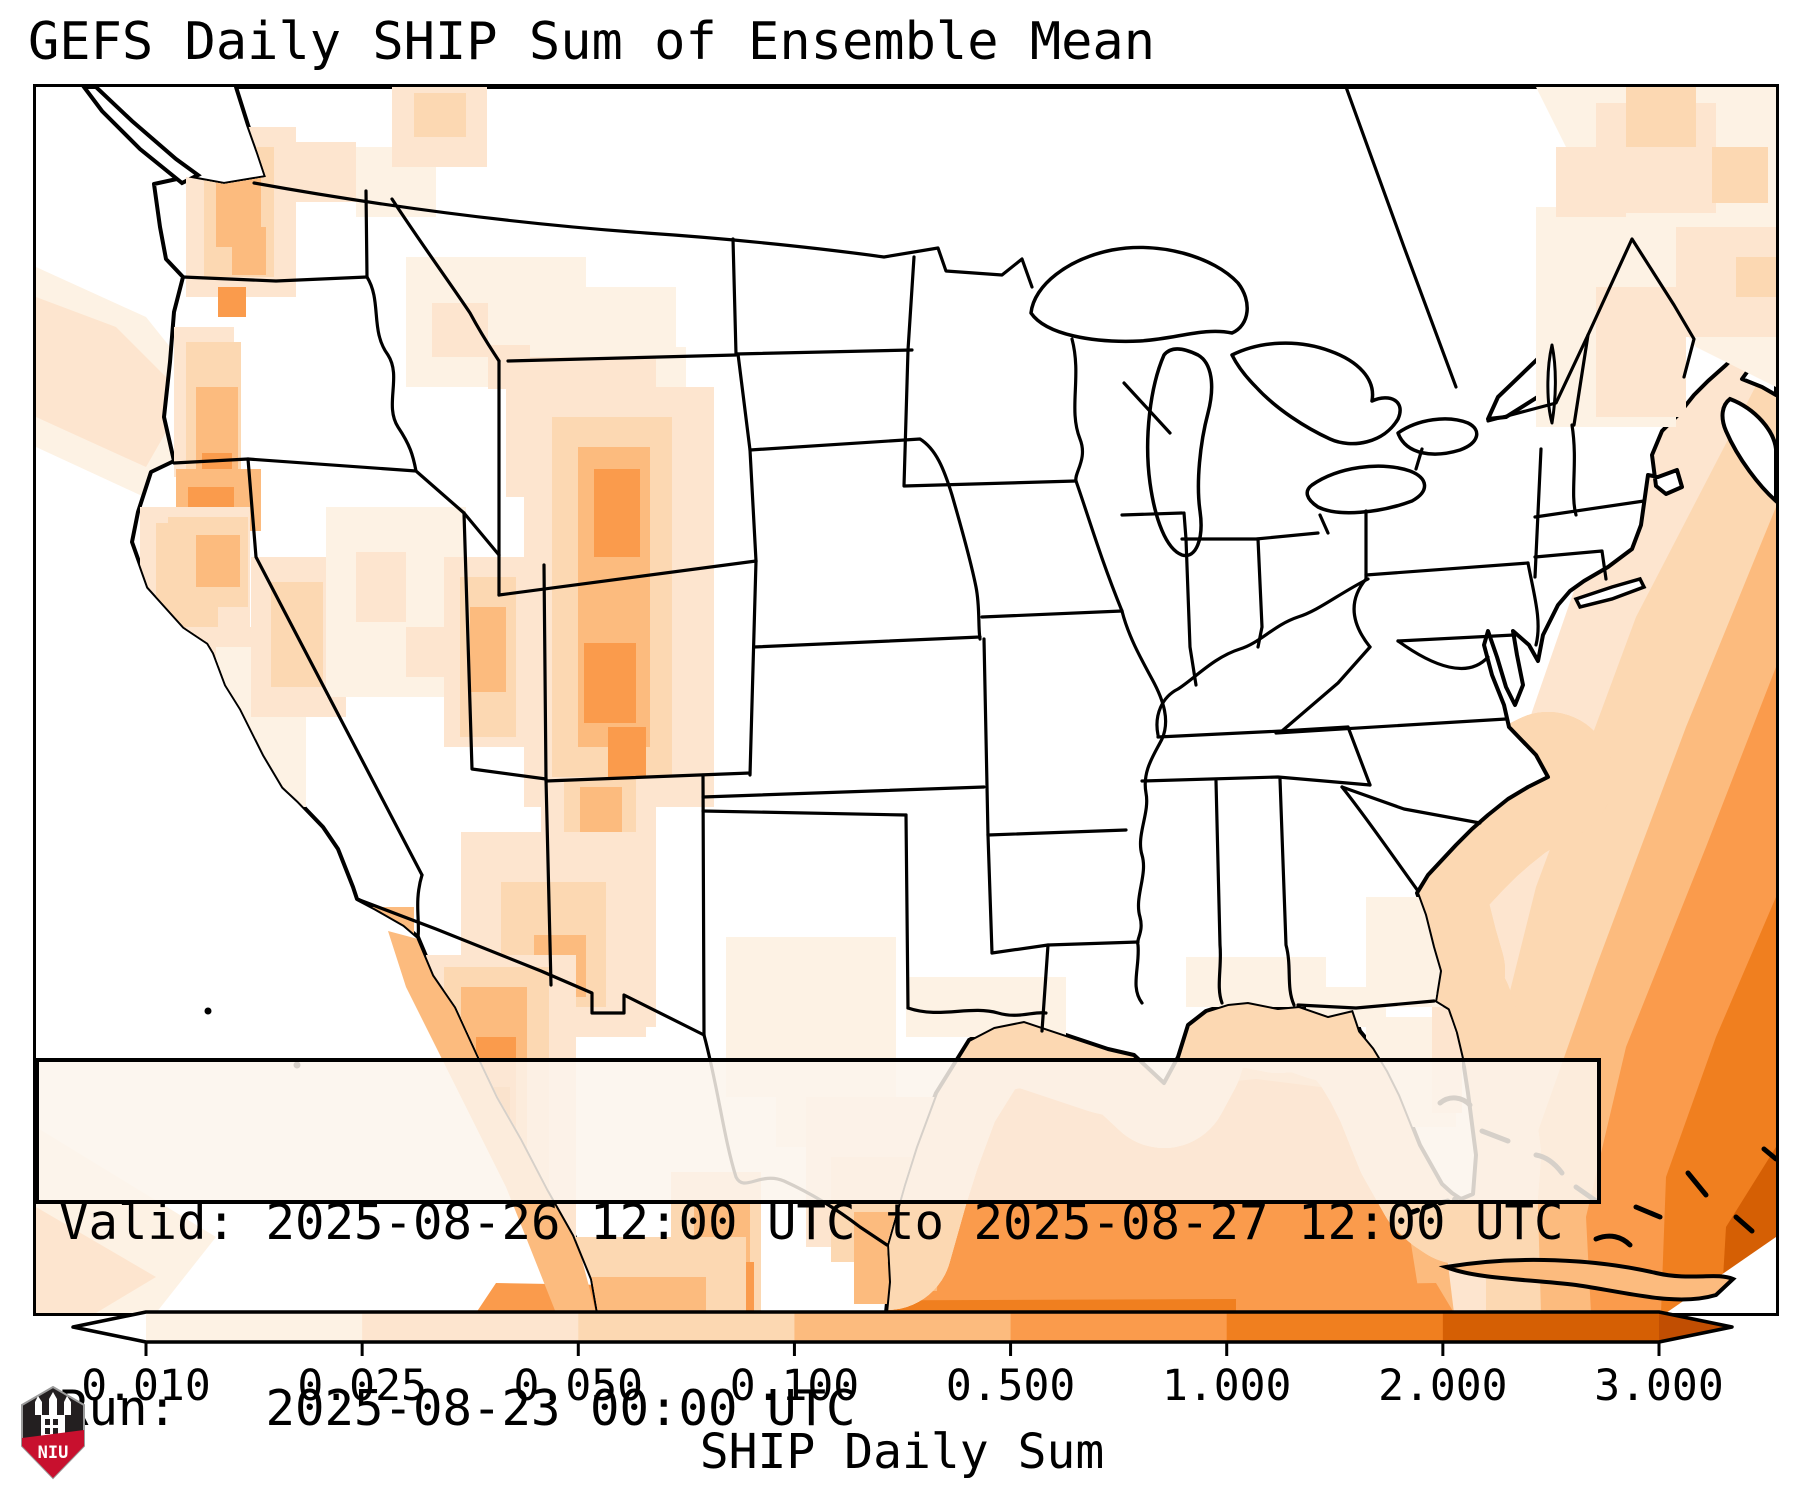  I want to click on great-lakes, so click(1293, 401).